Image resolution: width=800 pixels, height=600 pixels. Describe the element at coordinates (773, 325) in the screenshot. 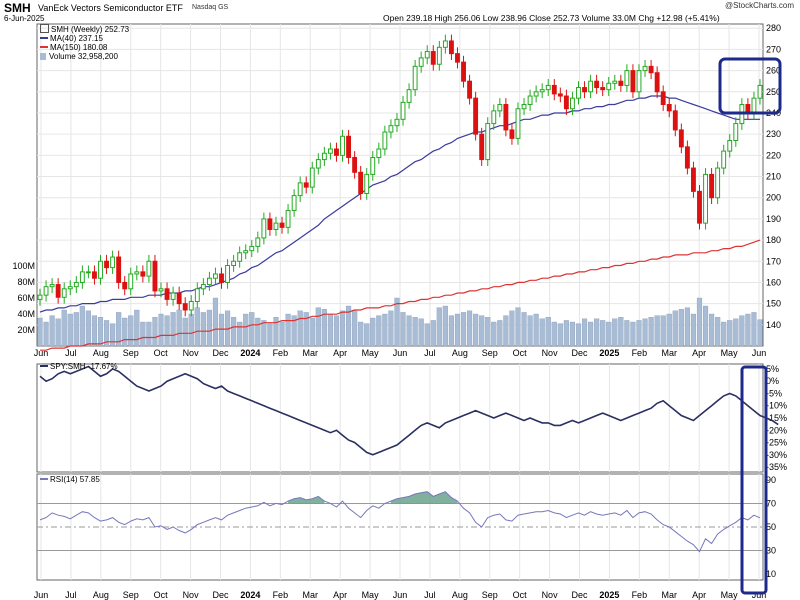

I see `price-tick-label: 140` at that location.